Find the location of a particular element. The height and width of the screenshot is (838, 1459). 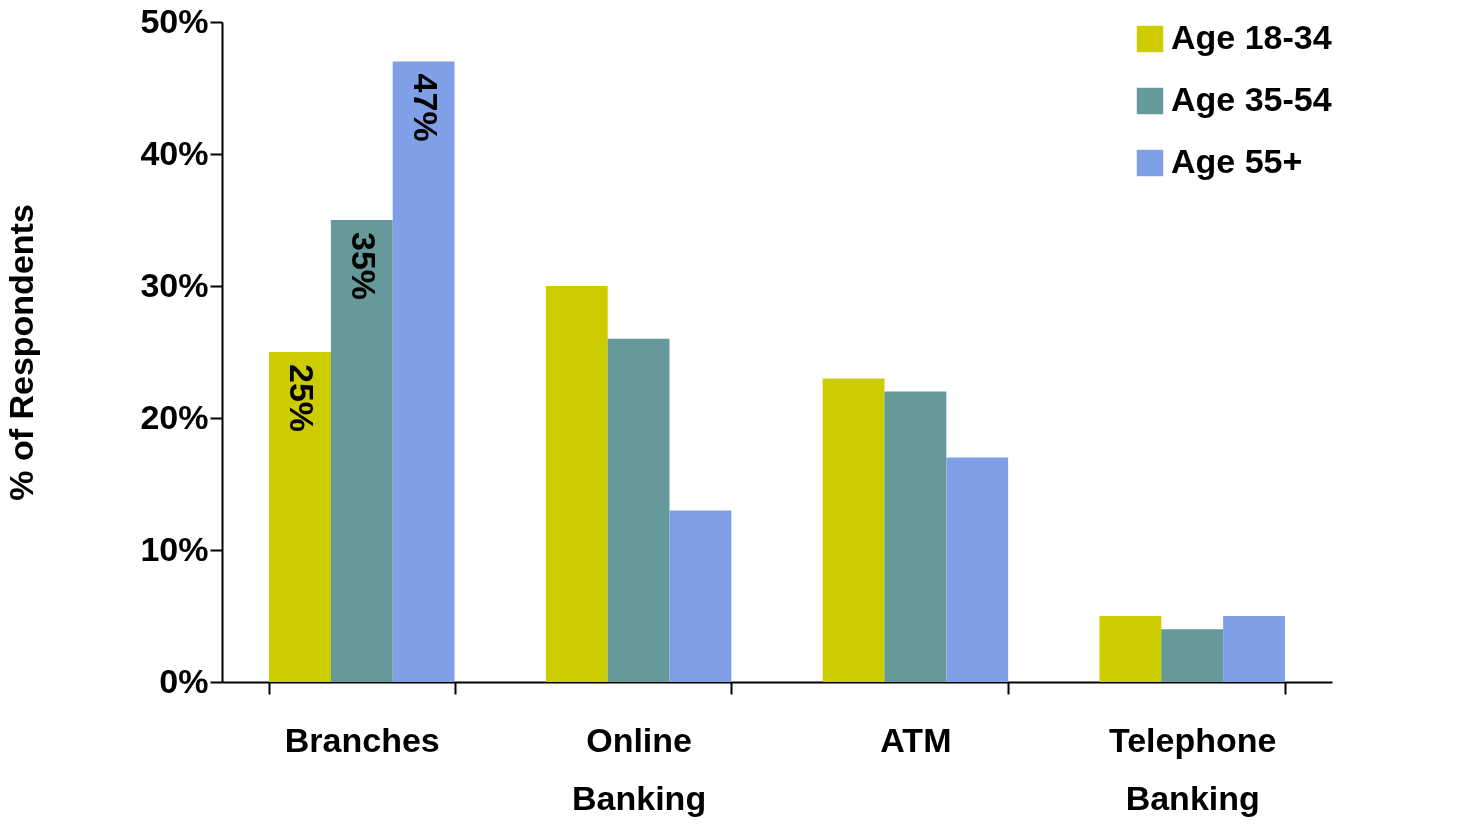

y-tick-label: 30% is located at coordinates (174, 284).